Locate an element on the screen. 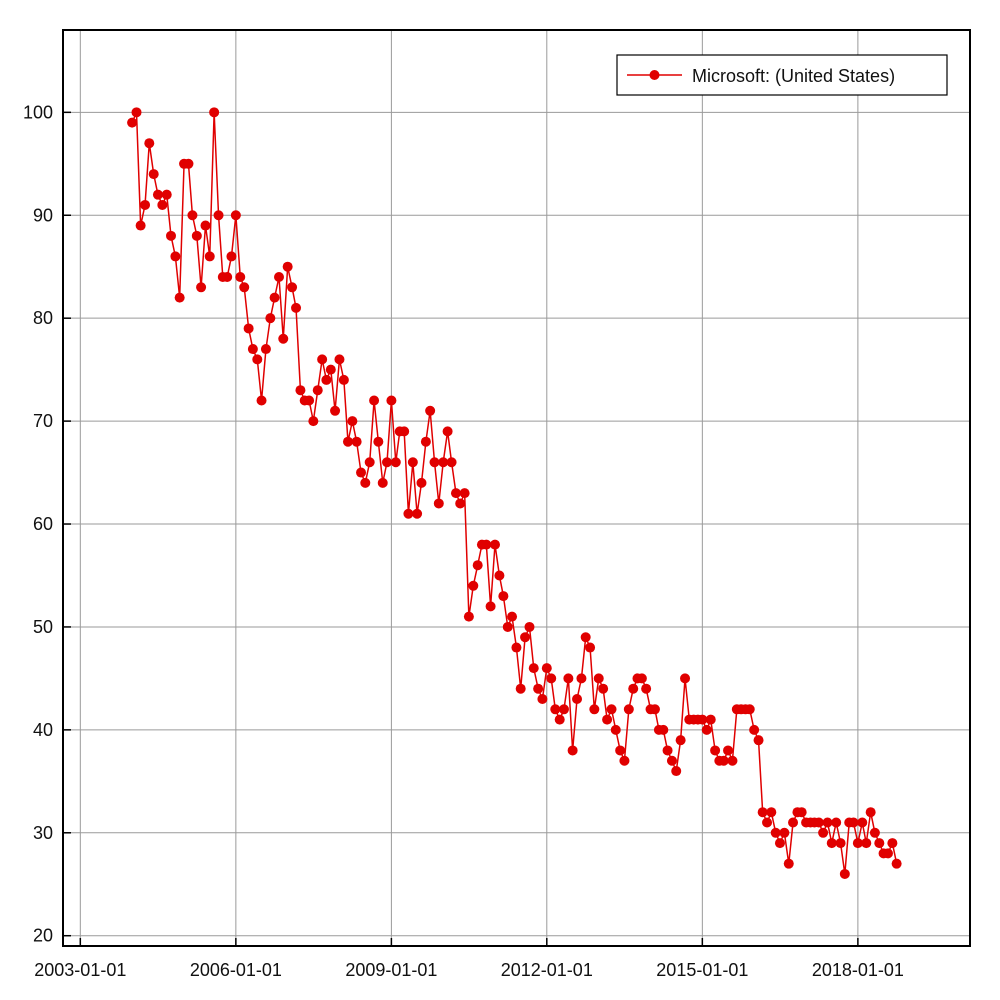 The height and width of the screenshot is (1000, 1000). x-tick-label: 2018-01-01 is located at coordinates (858, 970).